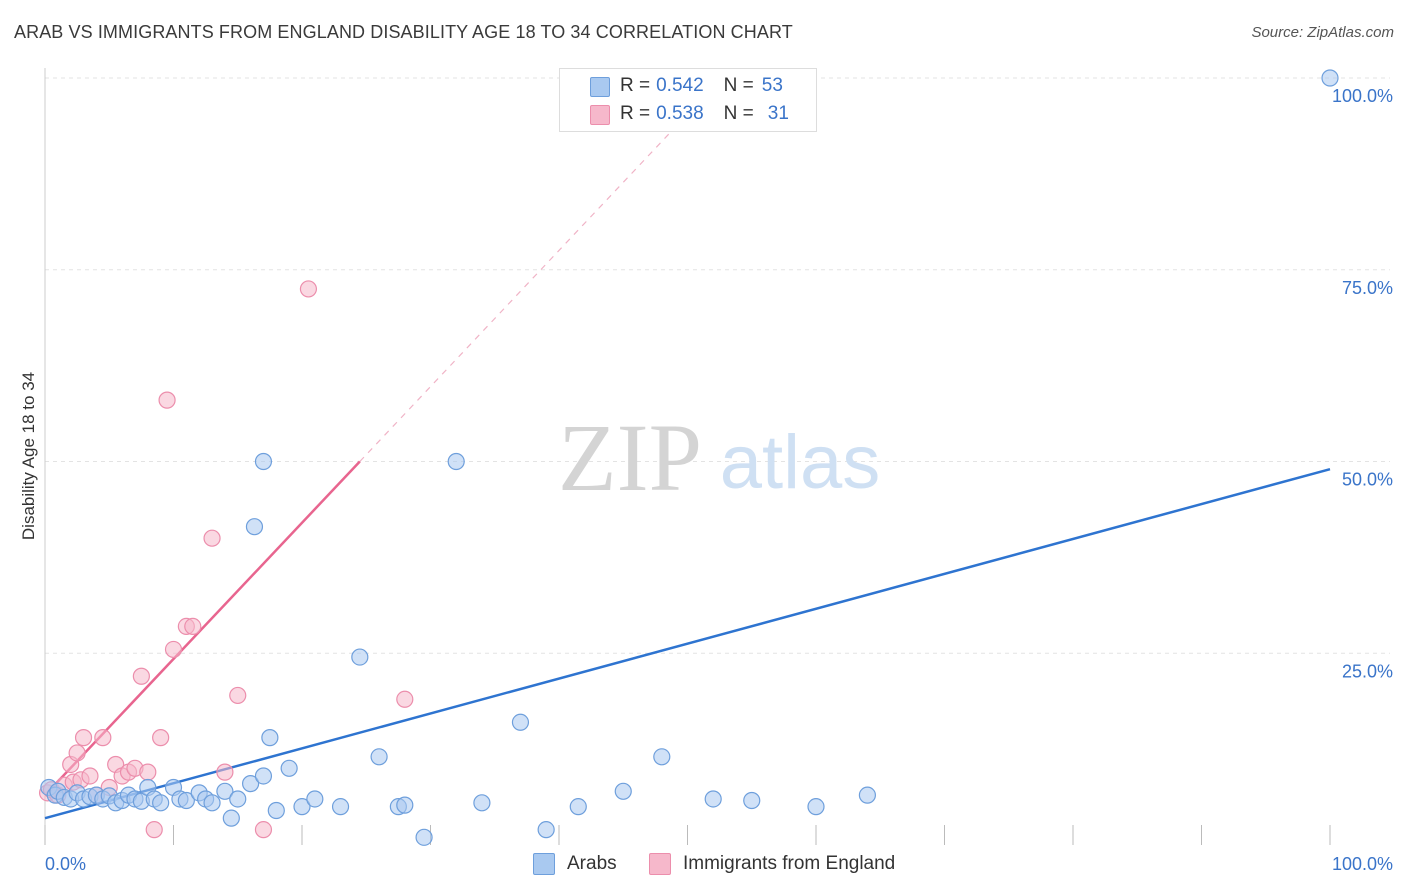  I want to click on legend-arabs-swatch, so click(544, 864).